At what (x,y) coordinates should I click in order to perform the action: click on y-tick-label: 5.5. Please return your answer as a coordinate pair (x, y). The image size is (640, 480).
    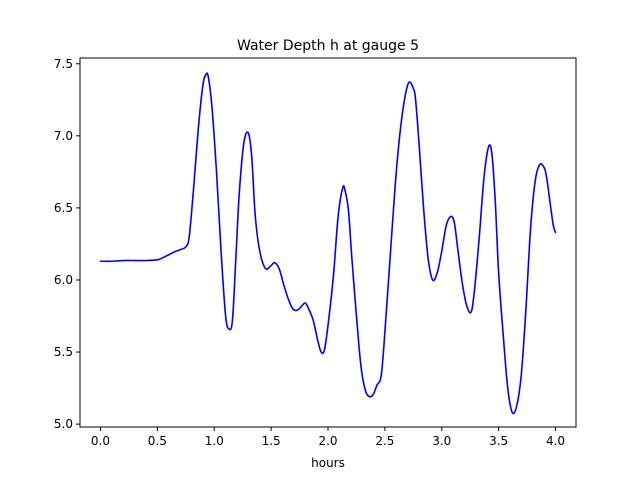
    Looking at the image, I should click on (63, 352).